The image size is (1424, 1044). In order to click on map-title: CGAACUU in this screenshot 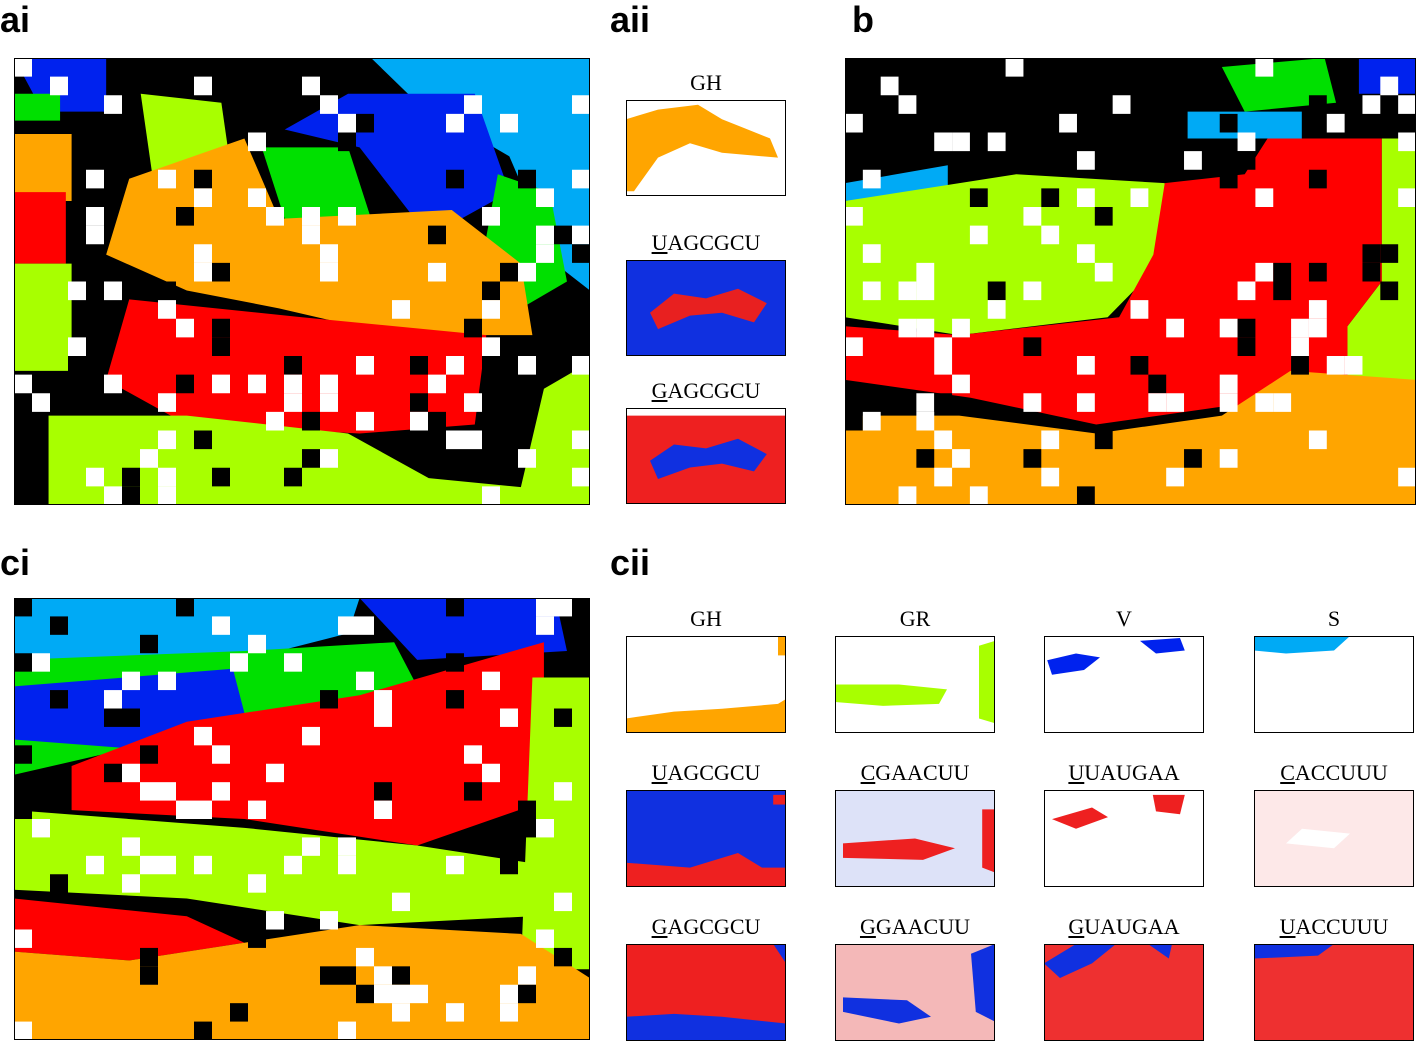, I will do `click(915, 772)`.